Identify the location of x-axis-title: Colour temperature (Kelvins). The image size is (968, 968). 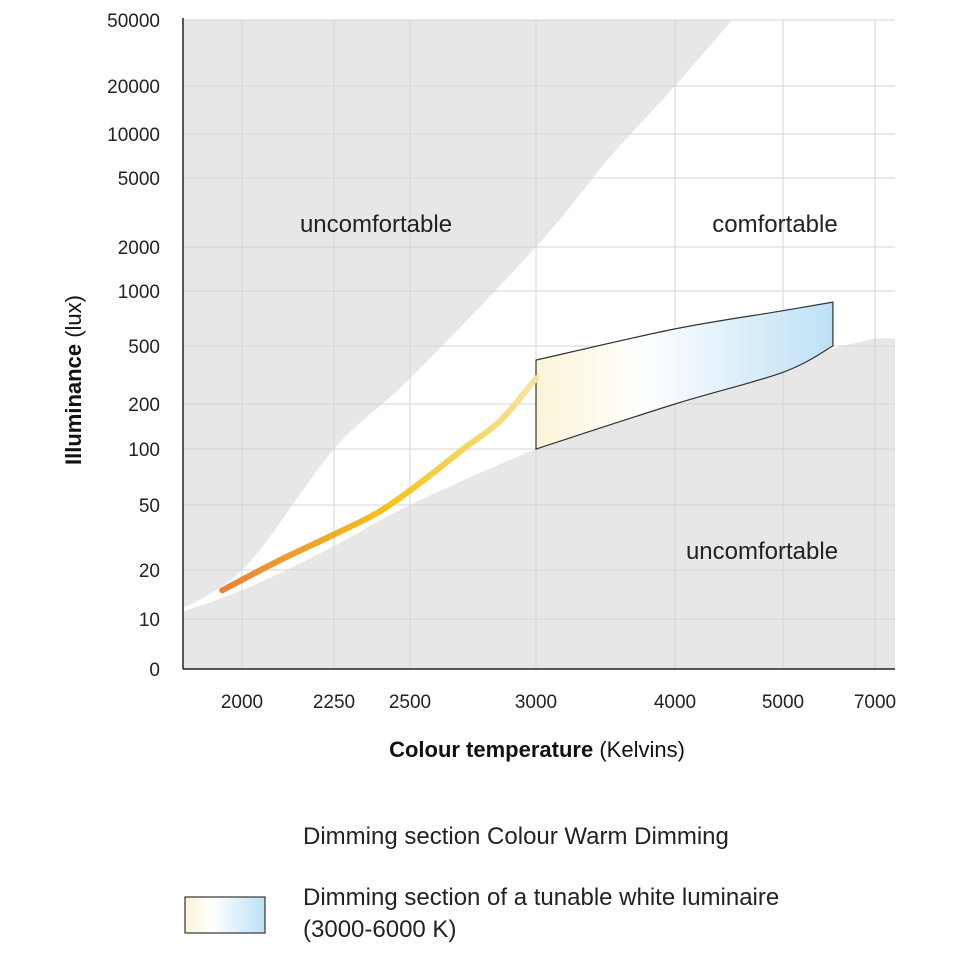
(537, 750).